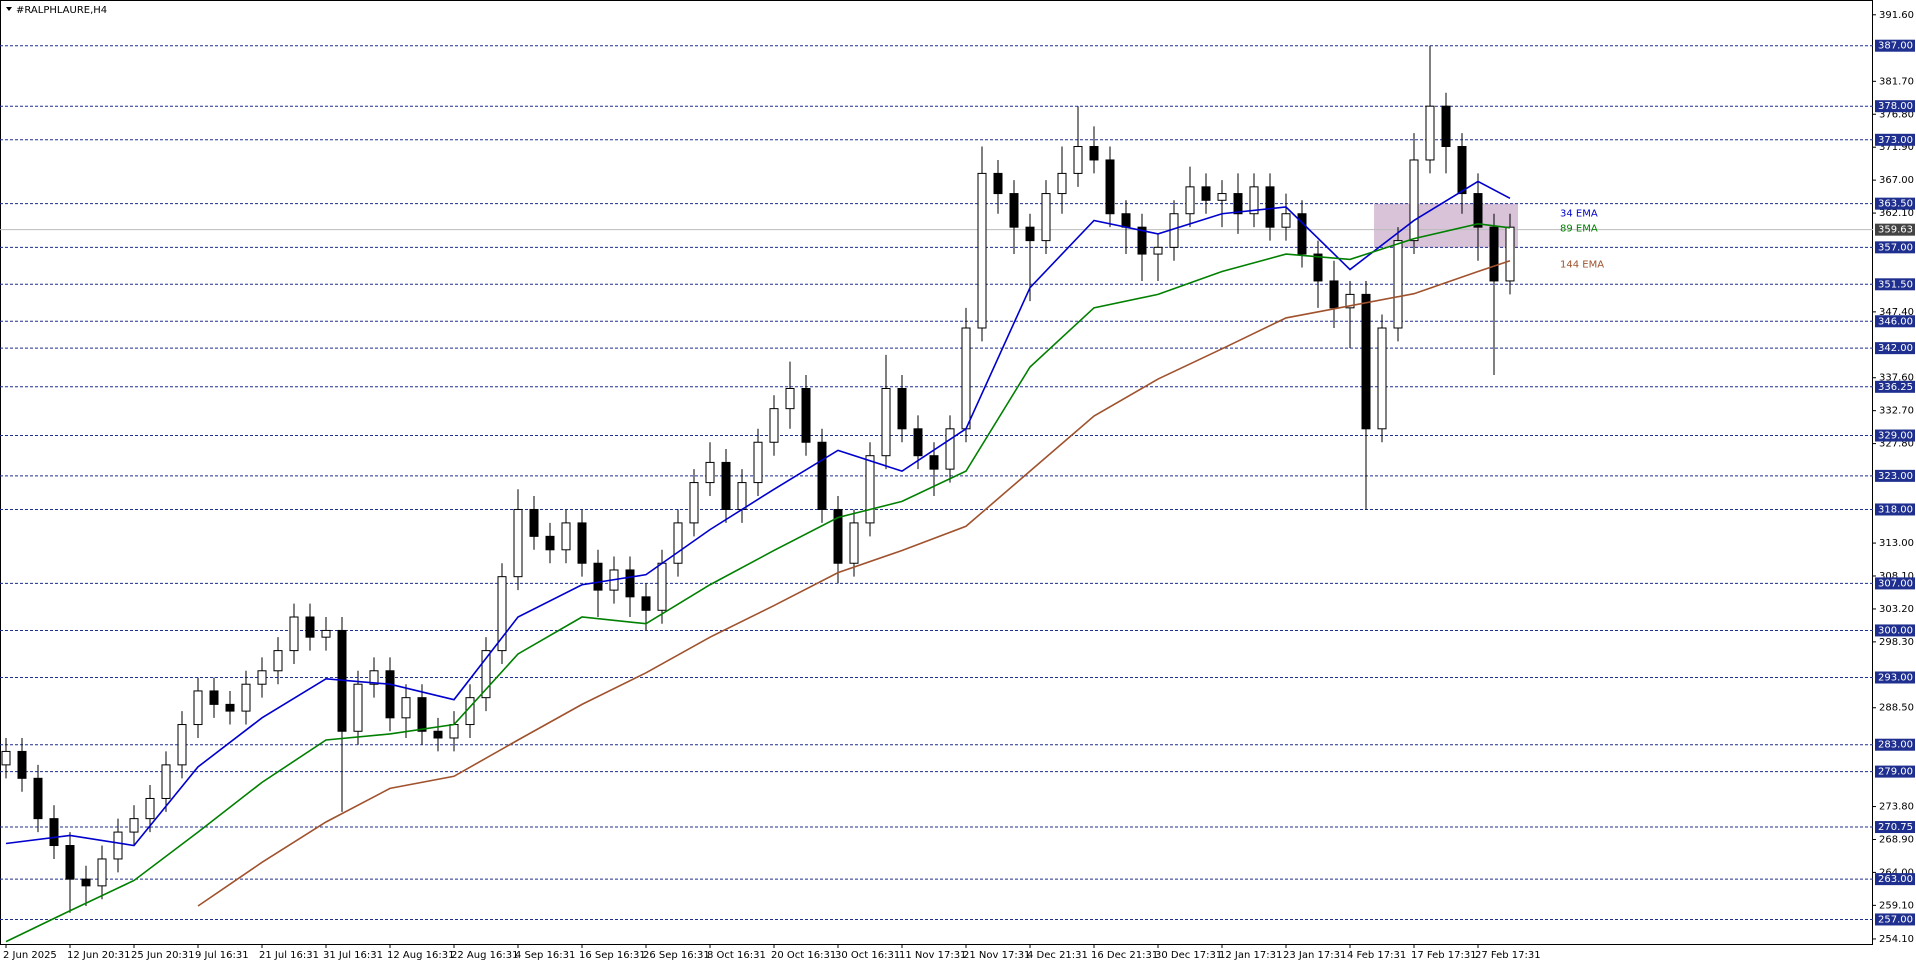  What do you see at coordinates (61, 10) in the screenshot?
I see `chart-title: #RALPHLAURE,H4` at bounding box center [61, 10].